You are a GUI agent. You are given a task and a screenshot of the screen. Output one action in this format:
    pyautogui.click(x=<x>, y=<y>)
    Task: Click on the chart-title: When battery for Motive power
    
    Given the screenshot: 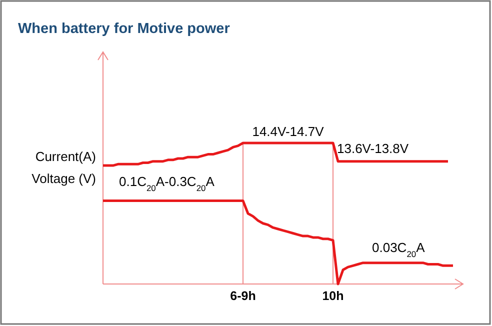 What is the action you would take?
    pyautogui.click(x=124, y=29)
    